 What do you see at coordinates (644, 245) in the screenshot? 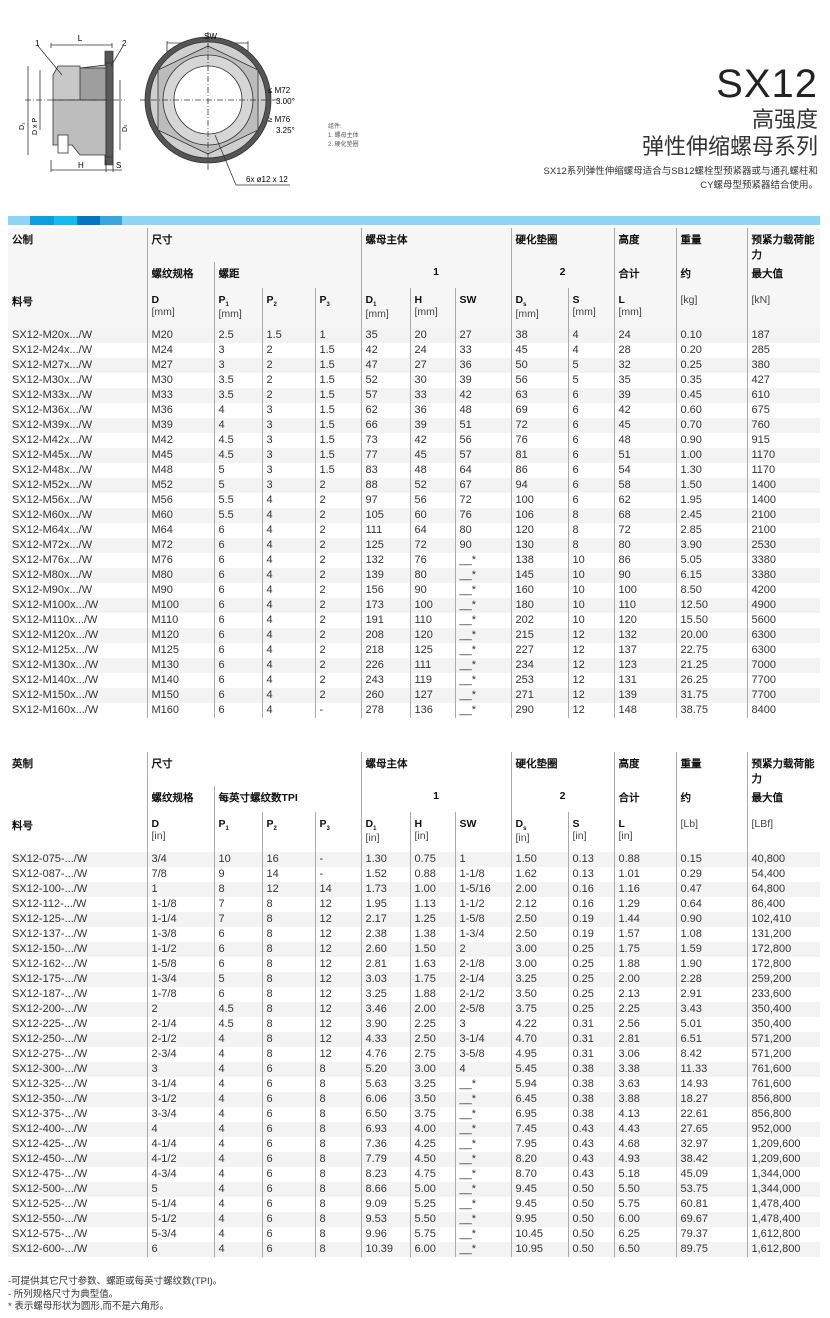
I see `header-height: 高度` at bounding box center [644, 245].